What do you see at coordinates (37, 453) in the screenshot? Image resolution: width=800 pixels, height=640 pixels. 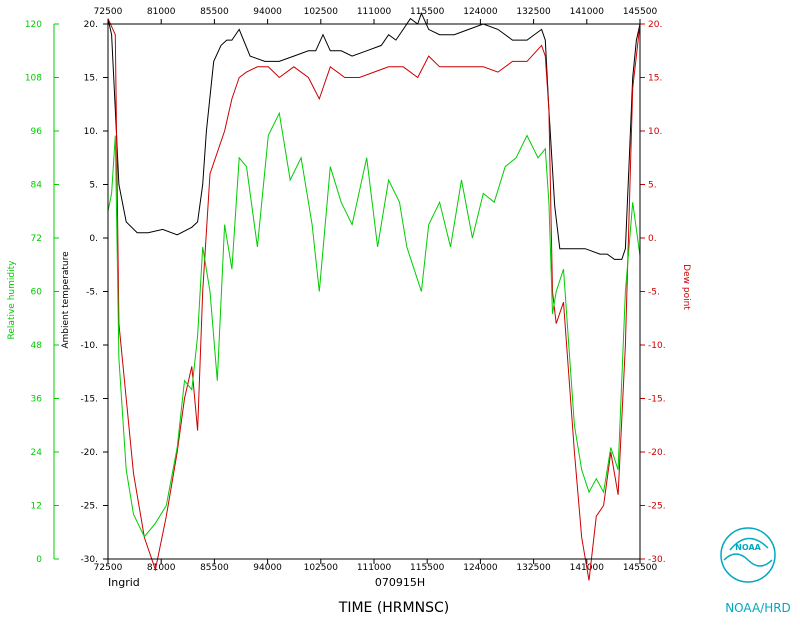 I see `humidity-tick-label: 24` at bounding box center [37, 453].